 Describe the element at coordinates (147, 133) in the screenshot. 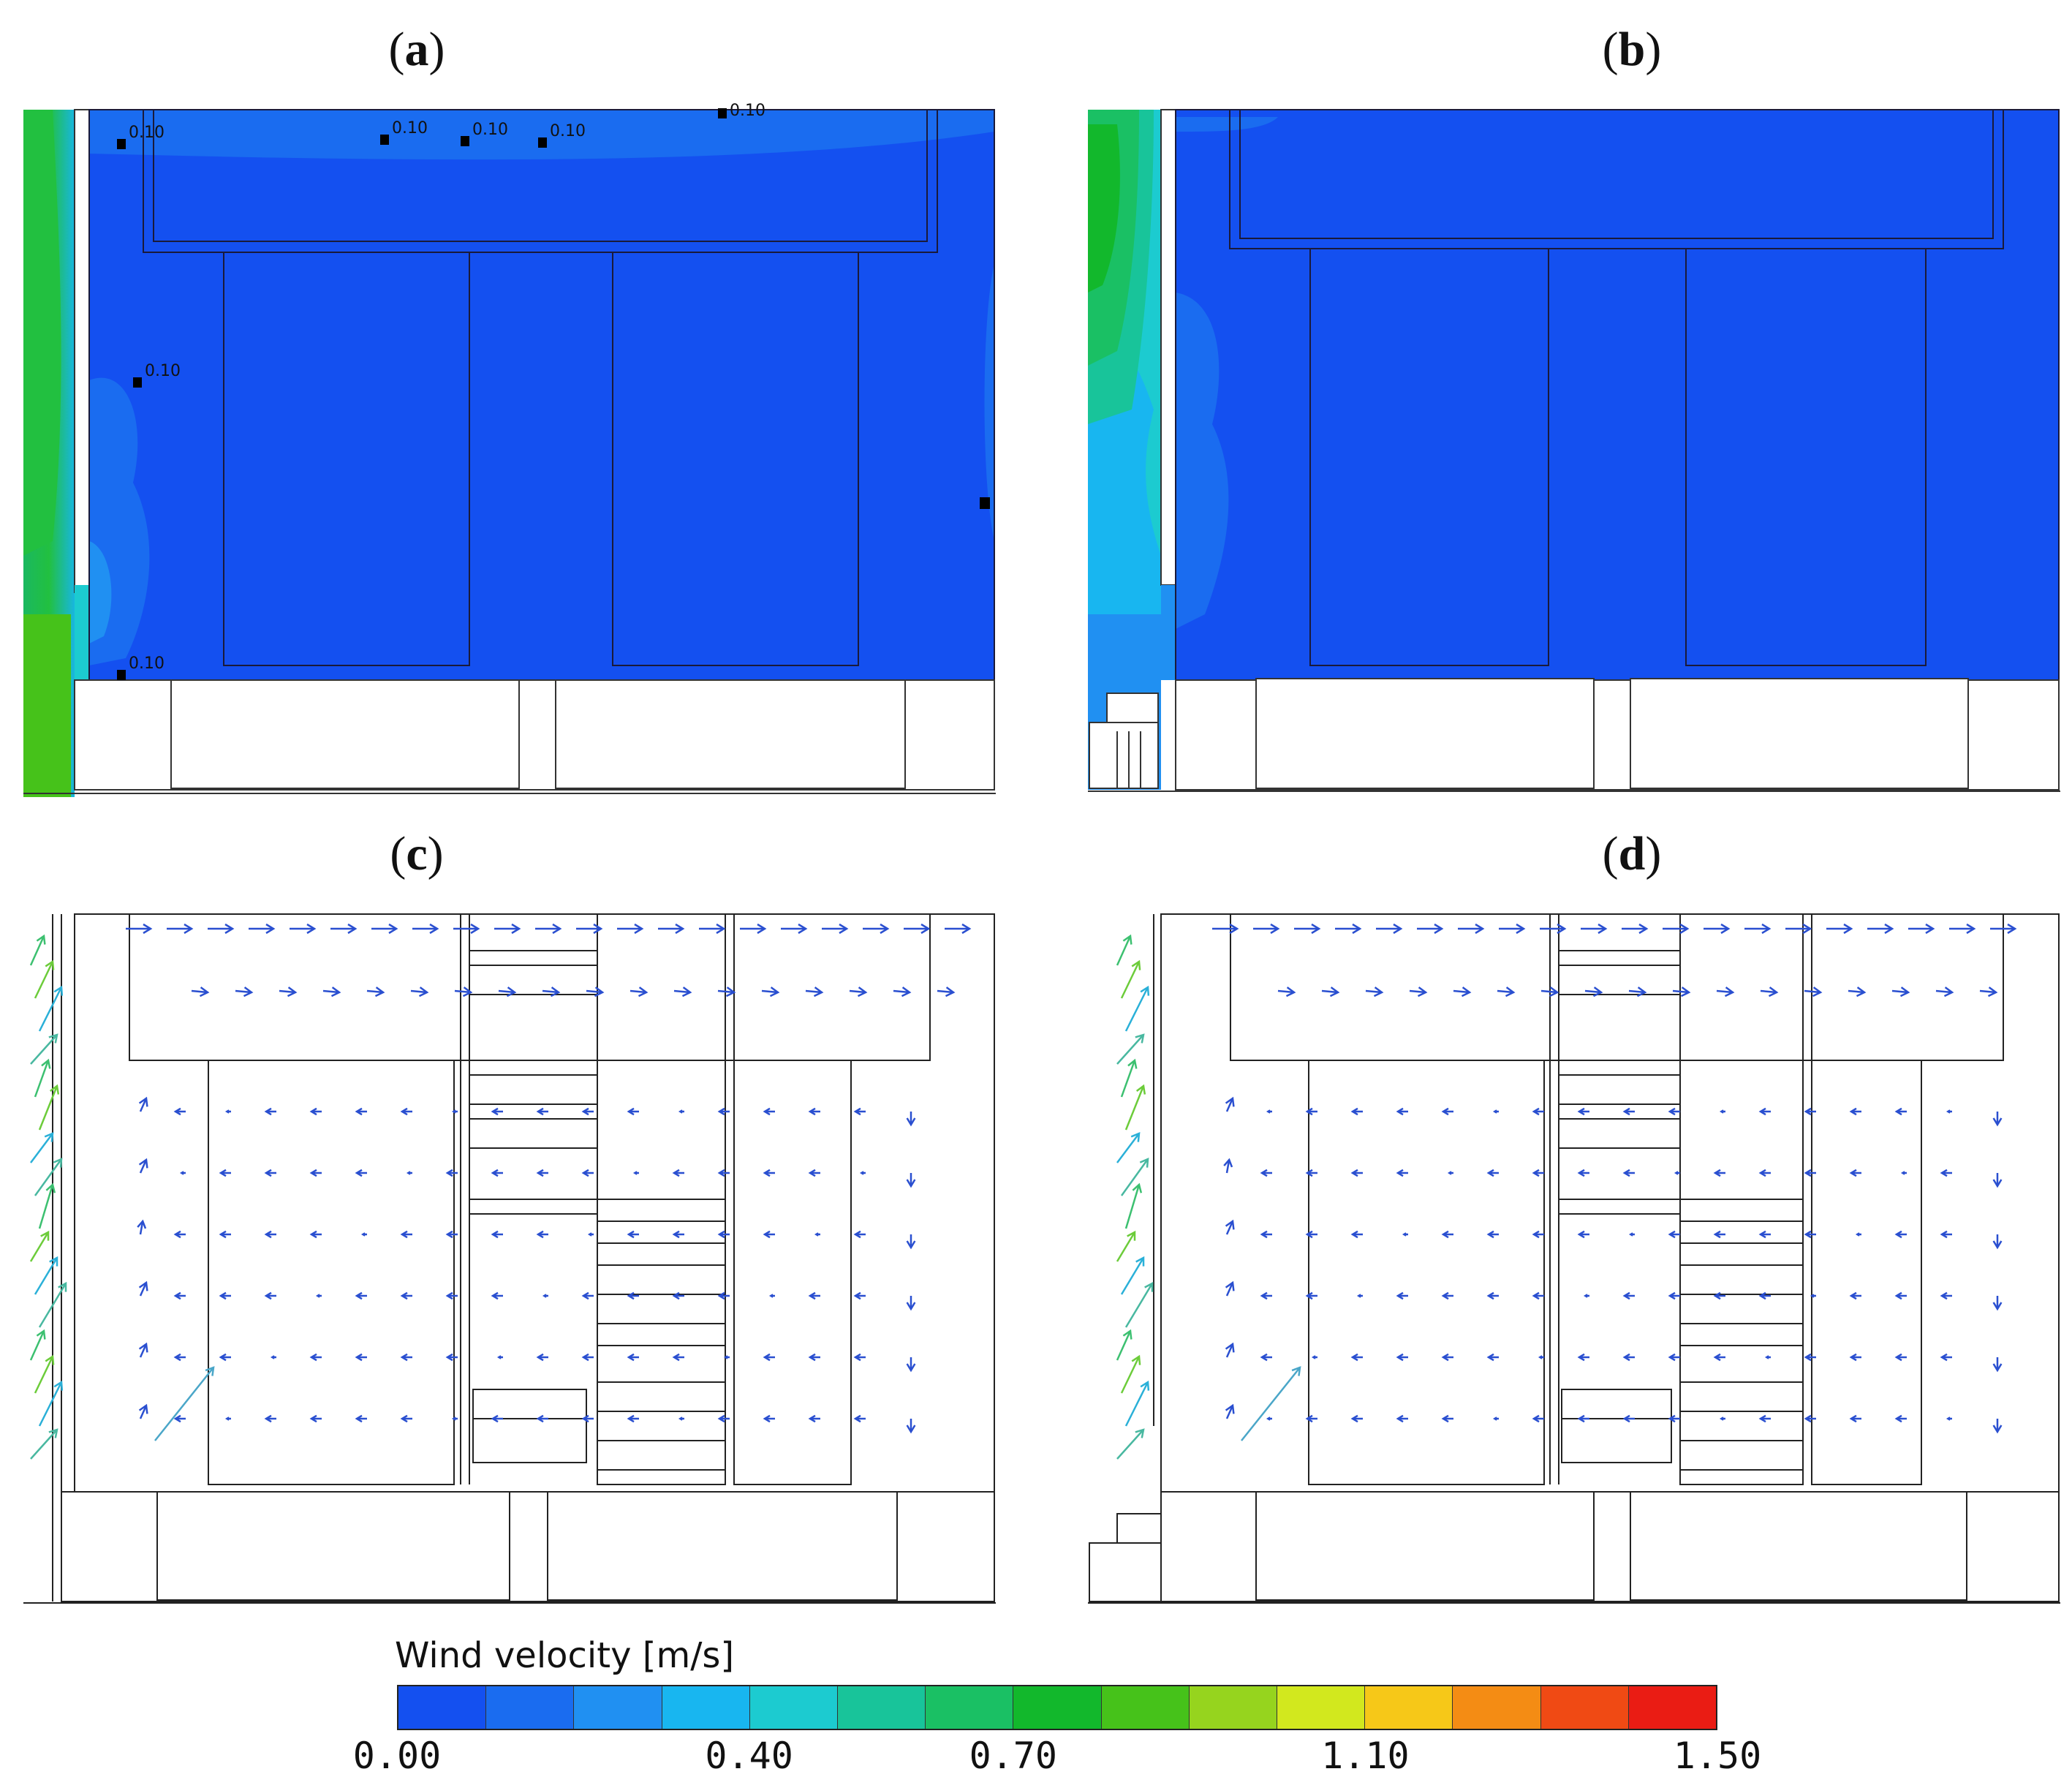

I see `contour-label: 0.10` at that location.